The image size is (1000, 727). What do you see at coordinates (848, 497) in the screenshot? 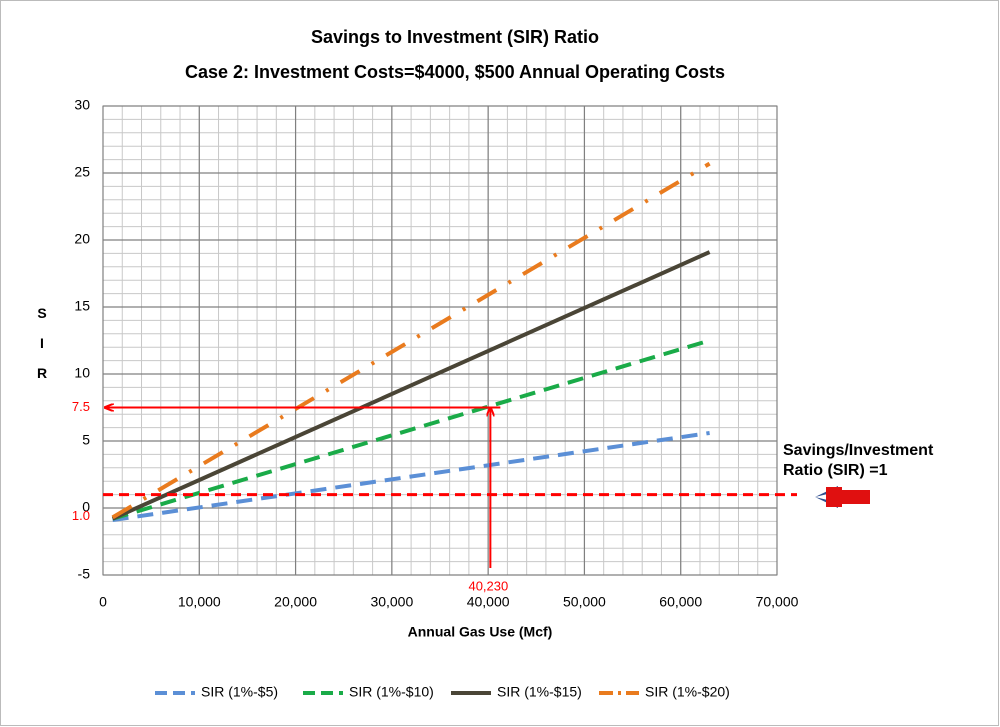
I see `pointer-arrow-body` at bounding box center [848, 497].